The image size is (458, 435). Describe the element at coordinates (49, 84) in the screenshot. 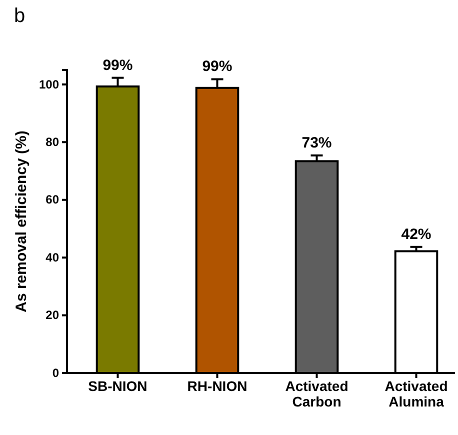

I see `y-tick-label: 100` at that location.